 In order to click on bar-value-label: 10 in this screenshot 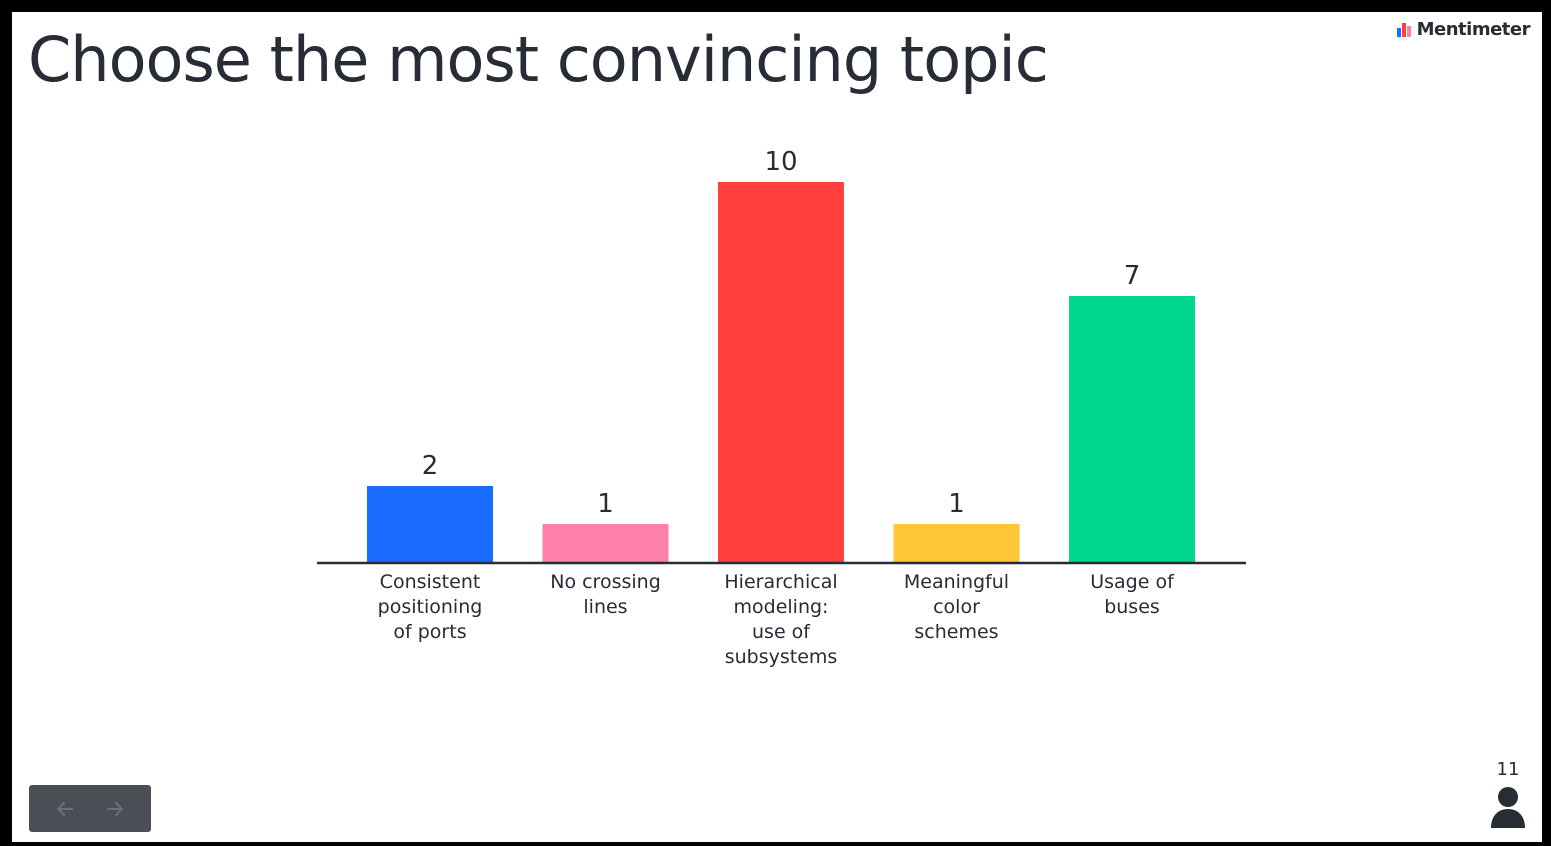, I will do `click(780, 162)`.